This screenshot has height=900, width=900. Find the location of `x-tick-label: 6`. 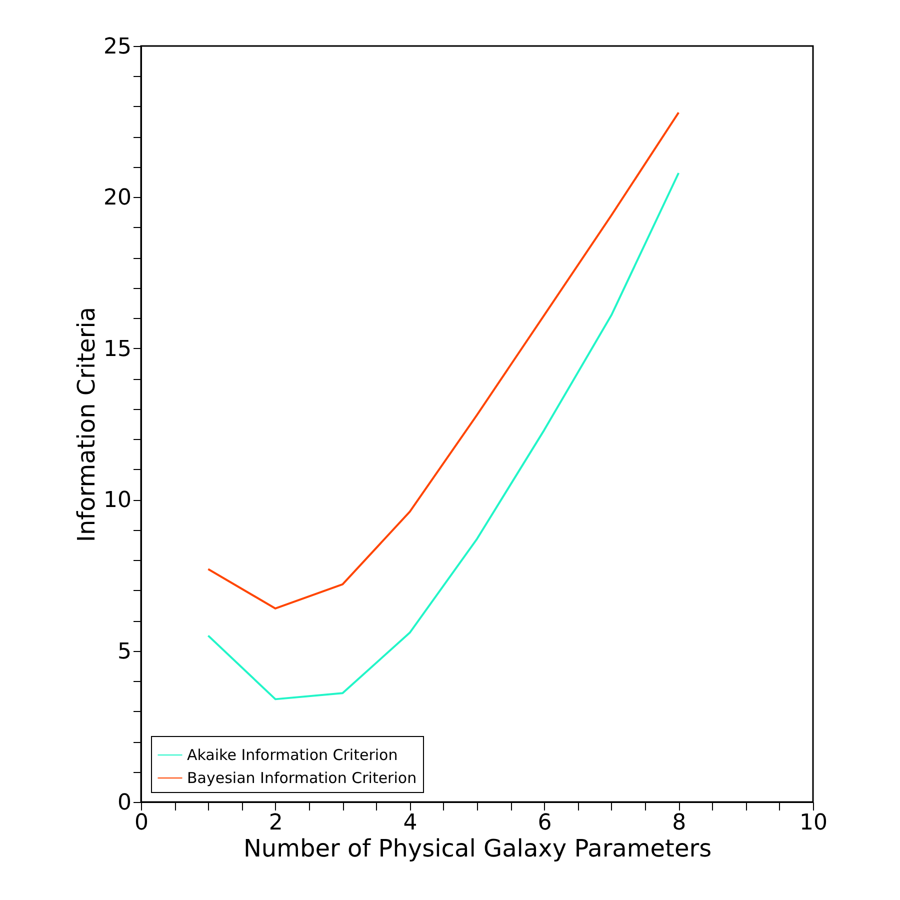

x-tick-label: 6 is located at coordinates (545, 823).